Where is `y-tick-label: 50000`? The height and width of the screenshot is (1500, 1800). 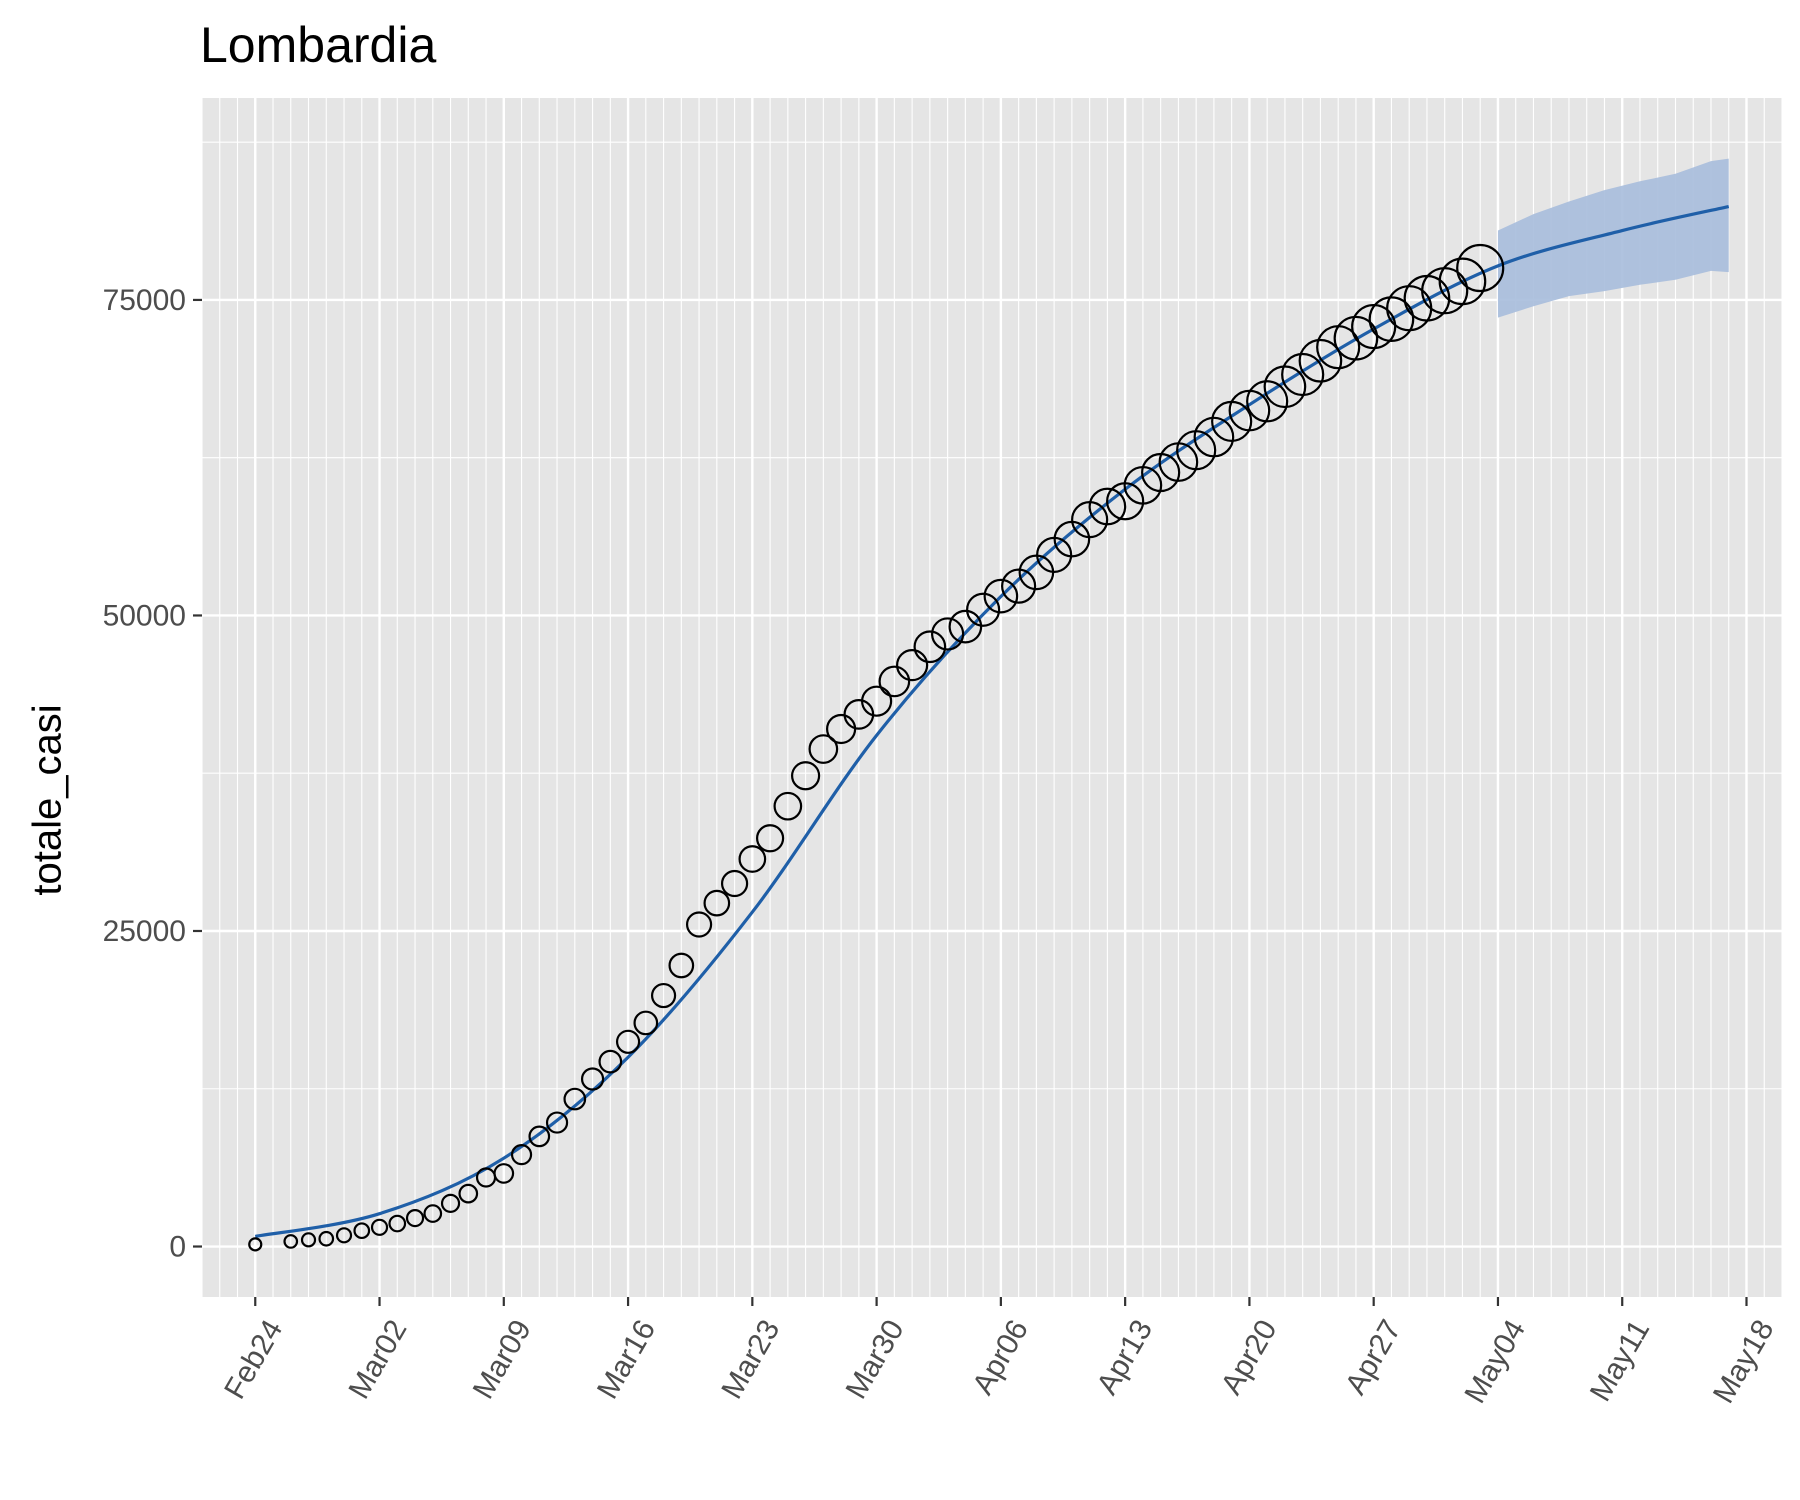 y-tick-label: 50000 is located at coordinates (144, 615).